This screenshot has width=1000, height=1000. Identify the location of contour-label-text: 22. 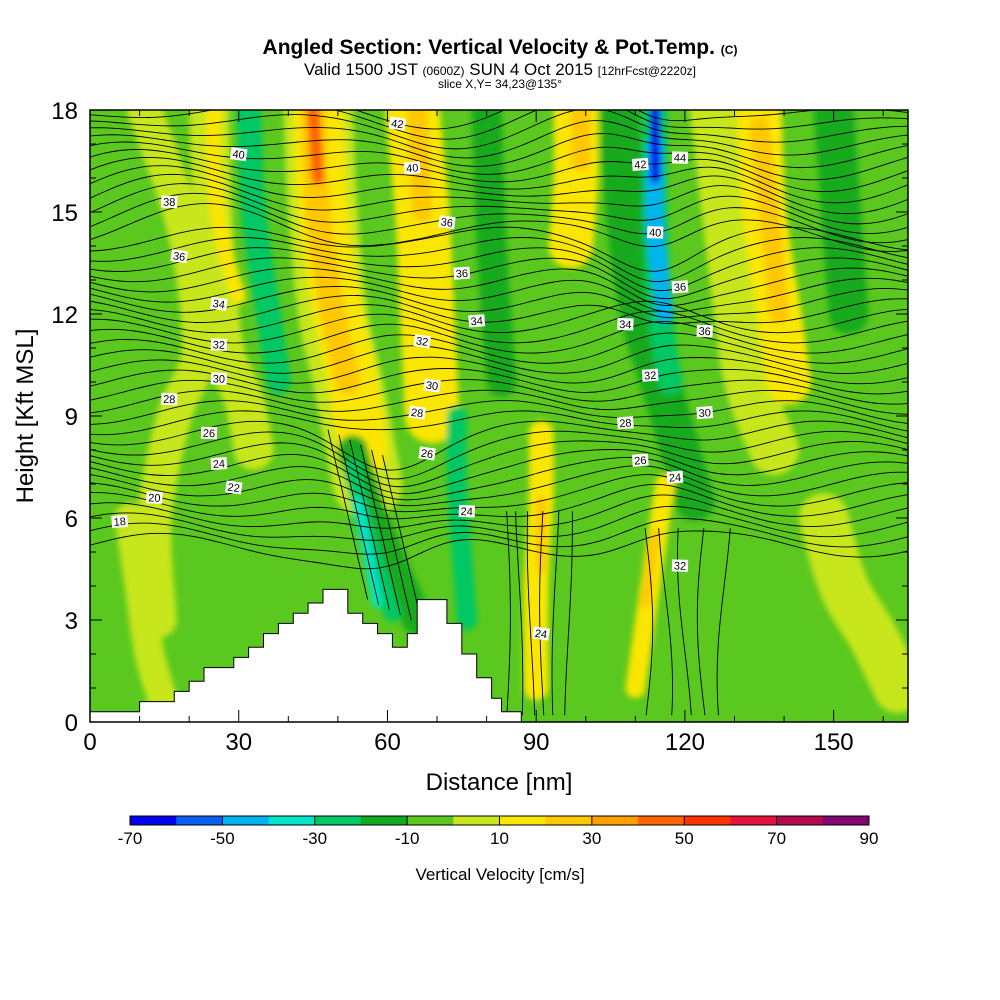
(234, 489).